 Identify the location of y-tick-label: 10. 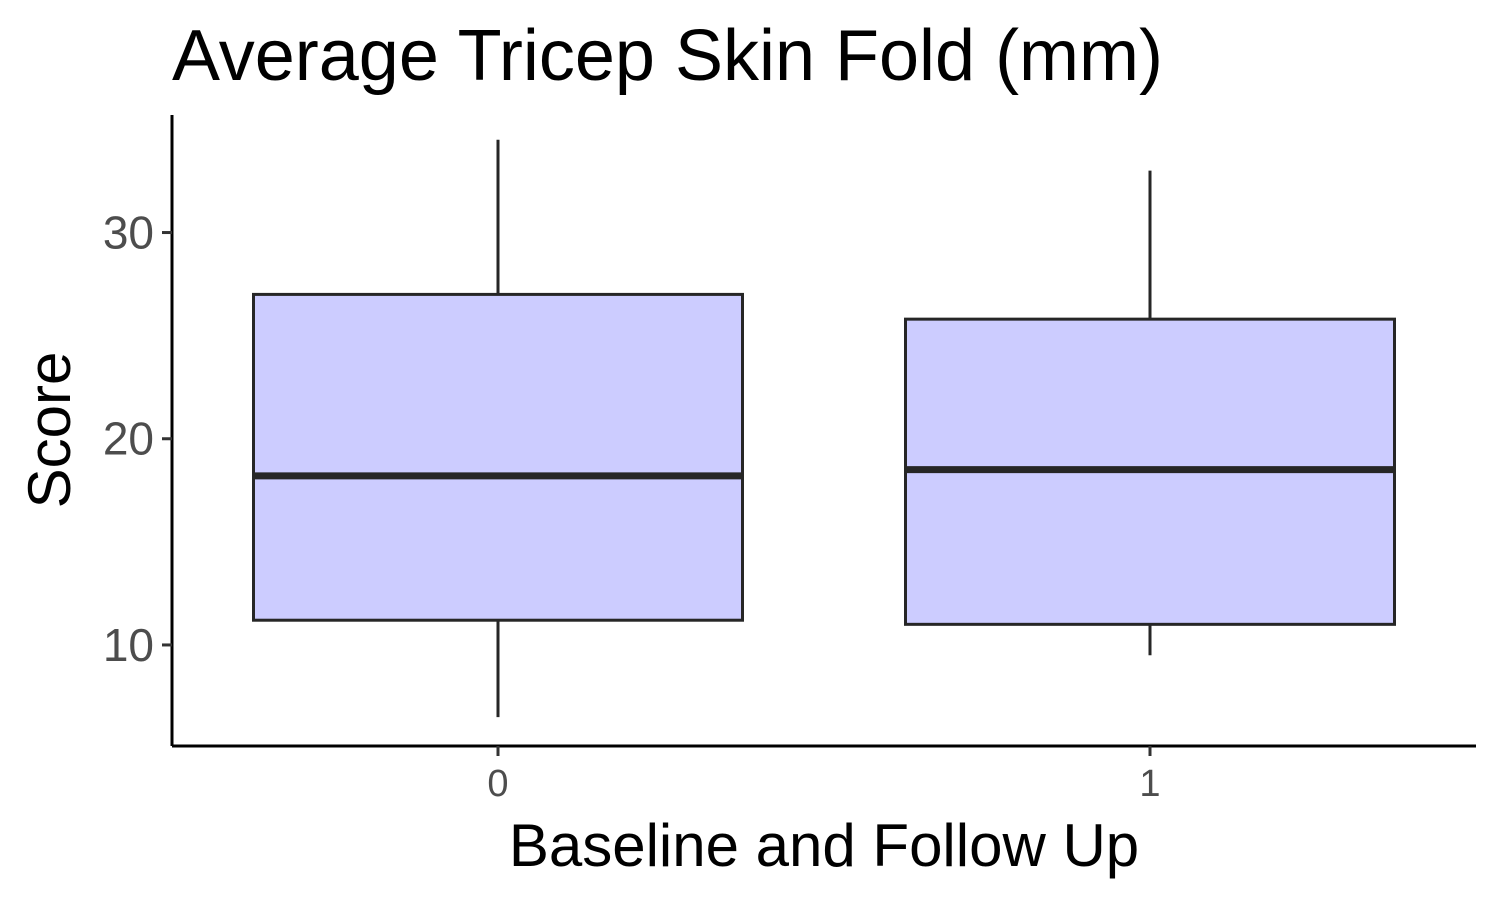
(128, 645).